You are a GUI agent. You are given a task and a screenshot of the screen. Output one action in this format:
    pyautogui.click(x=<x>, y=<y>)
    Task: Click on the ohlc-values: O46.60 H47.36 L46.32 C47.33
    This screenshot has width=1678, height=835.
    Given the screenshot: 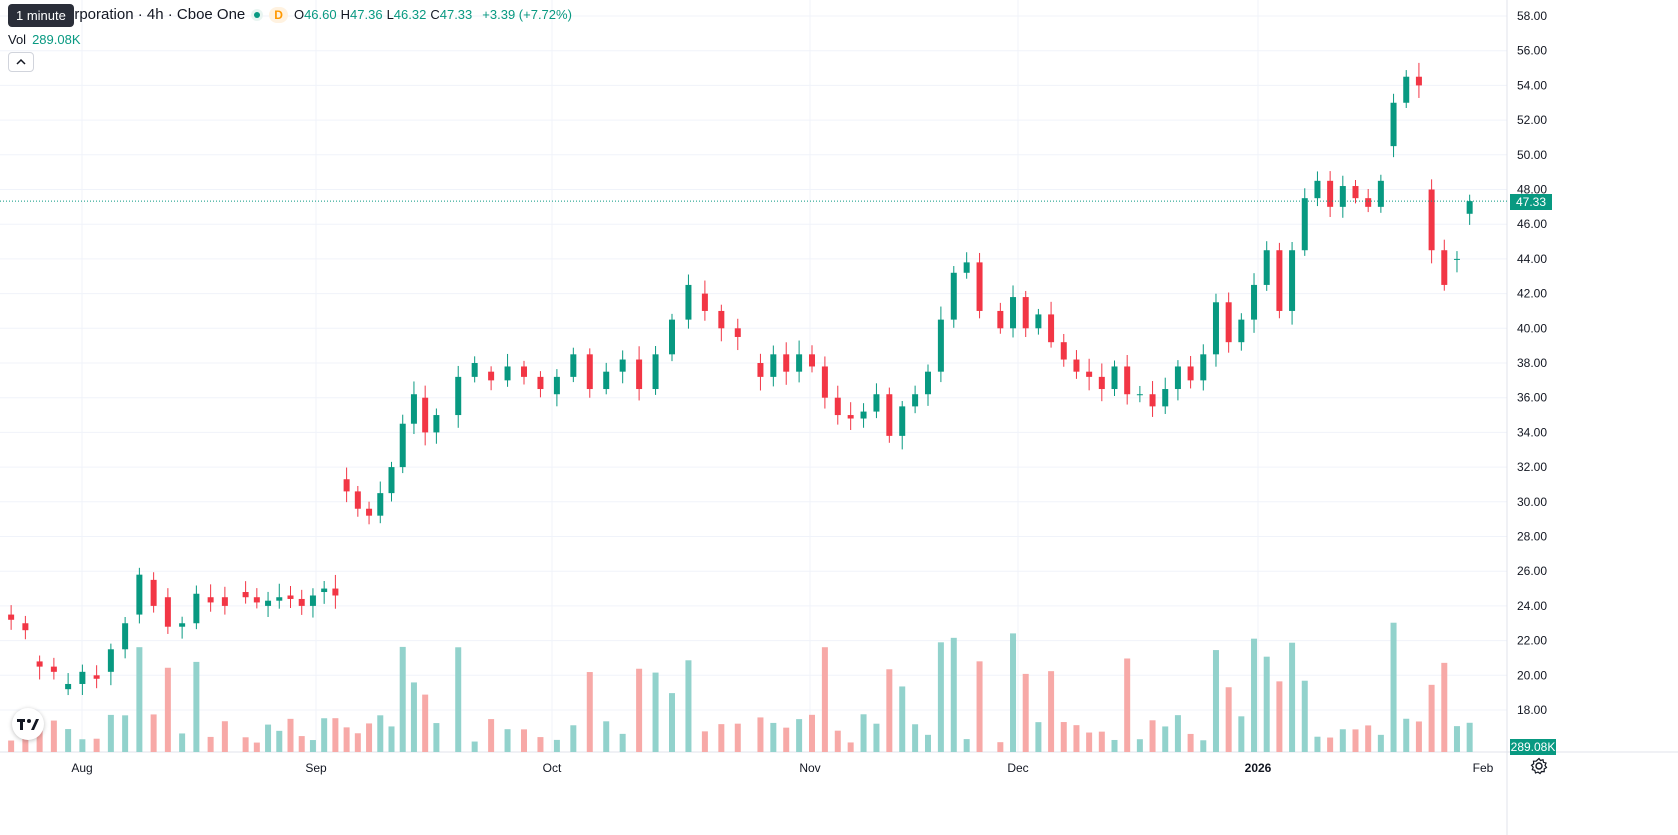 What is the action you would take?
    pyautogui.click(x=385, y=14)
    